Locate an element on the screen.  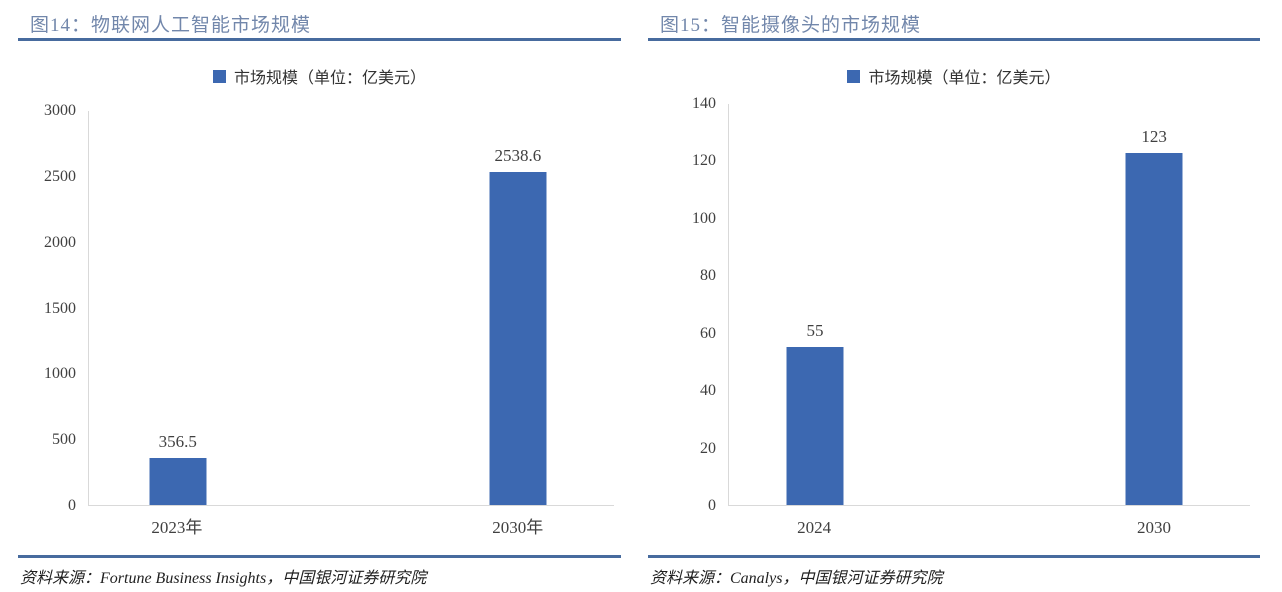
x-axis: 2024 2030 is located at coordinates (989, 530).